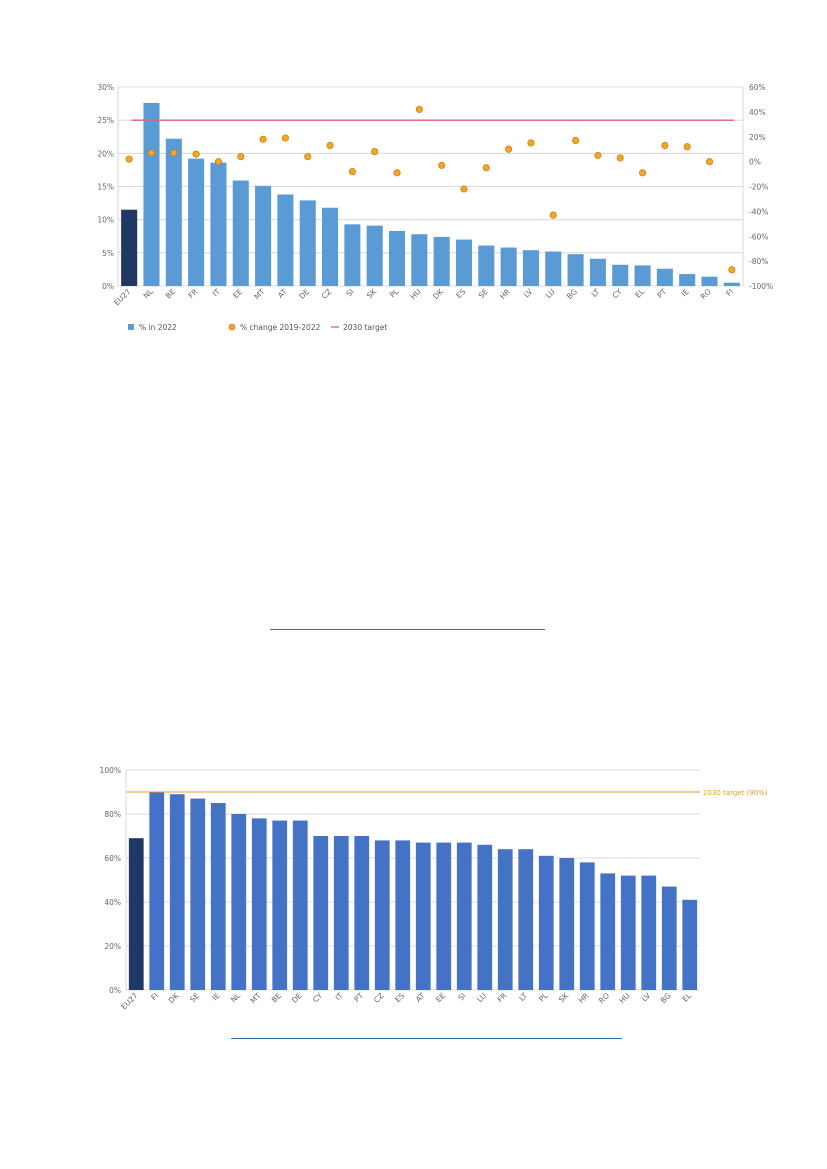 The image size is (827, 1169). What do you see at coordinates (129, 159) in the screenshot?
I see `point-eu27` at bounding box center [129, 159].